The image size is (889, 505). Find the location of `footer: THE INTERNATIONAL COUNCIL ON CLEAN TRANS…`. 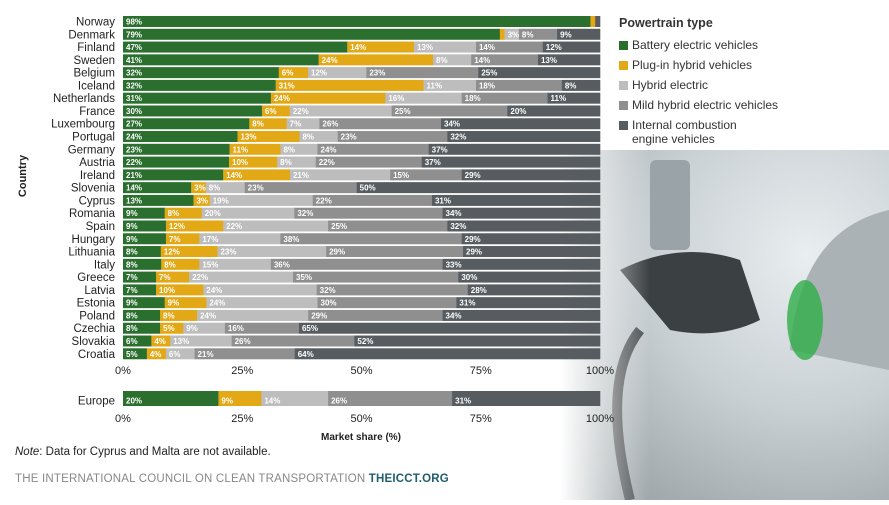

footer: THE INTERNATIONAL COUNCIL ON CLEAN TRANS… is located at coordinates (232, 479).